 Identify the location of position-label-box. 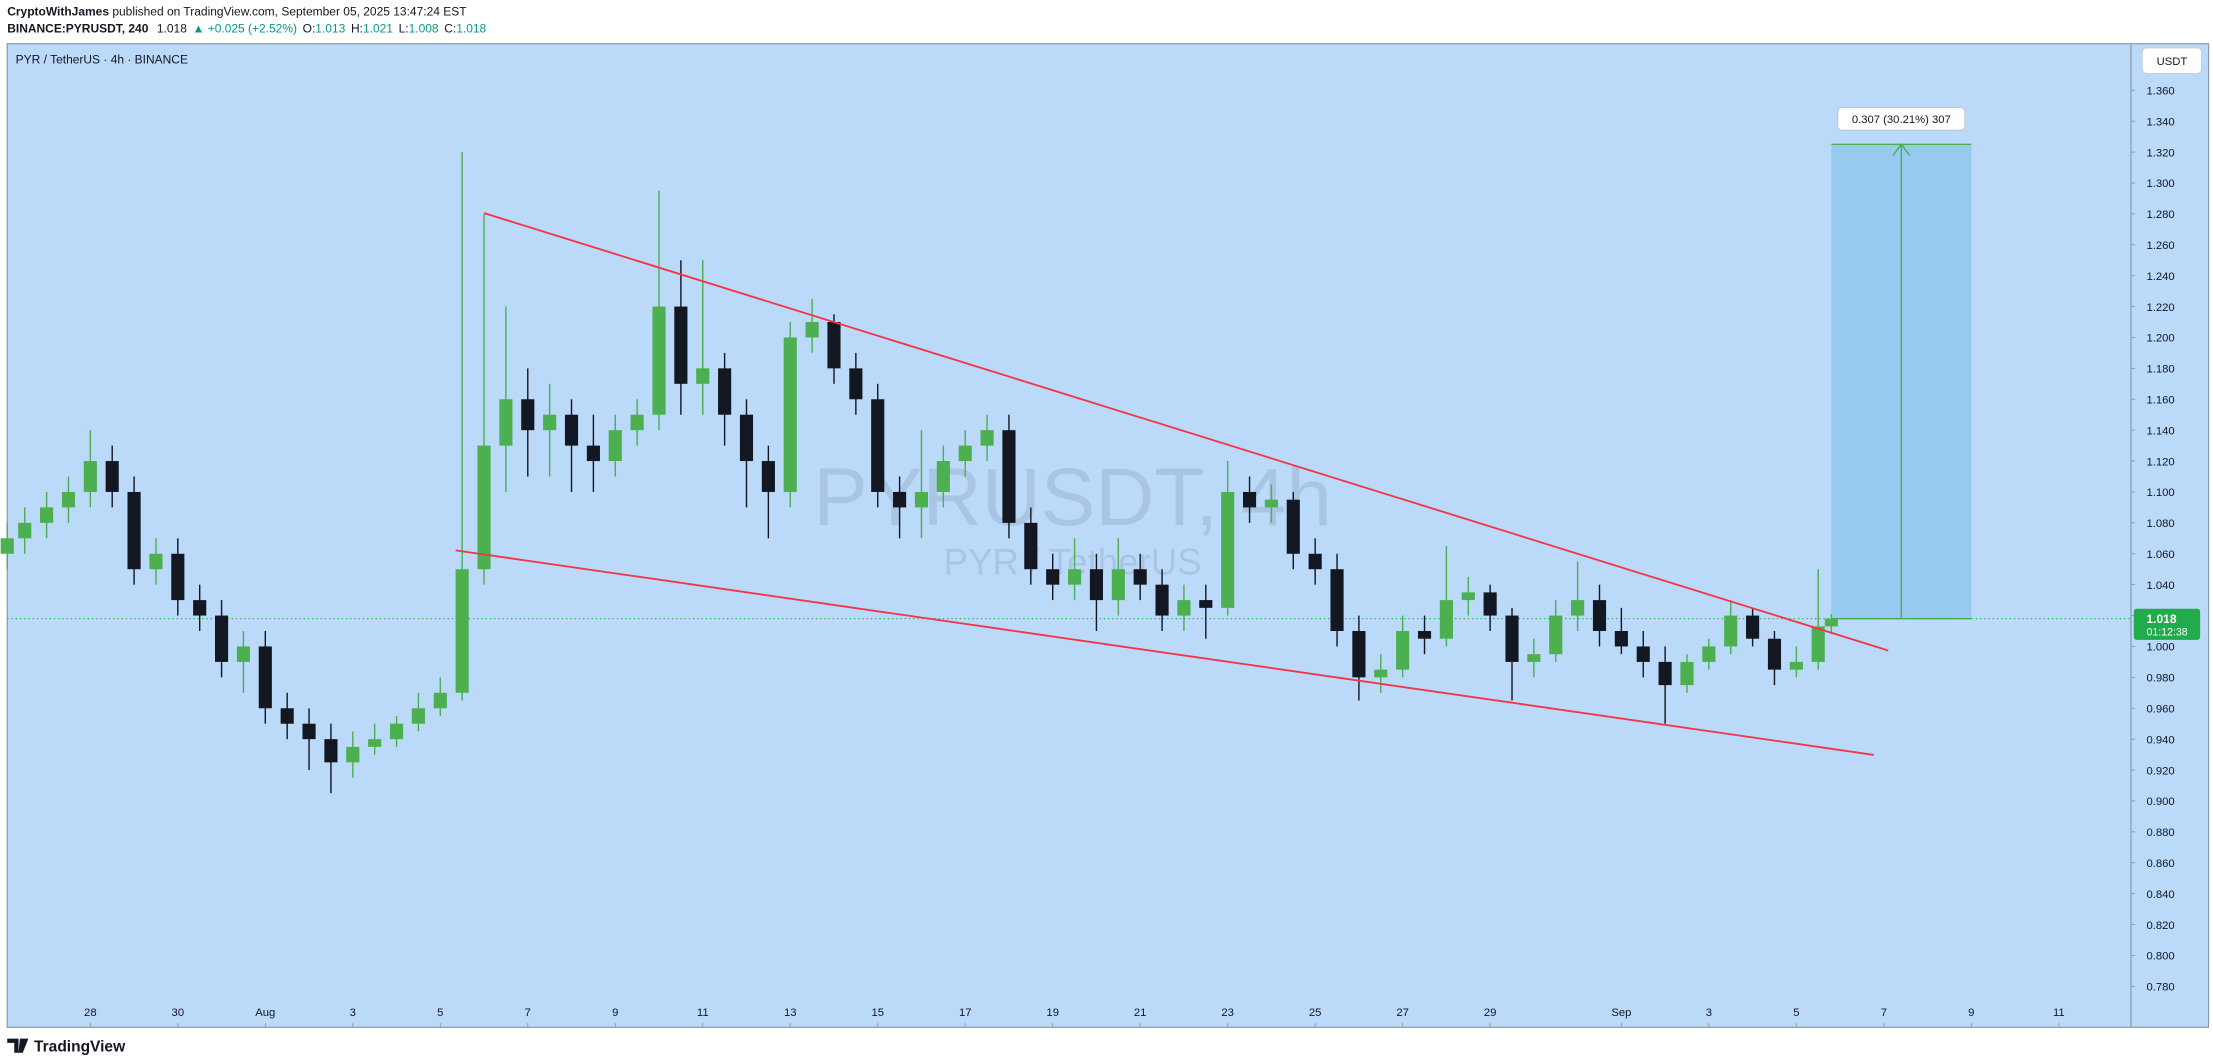
(1901, 119).